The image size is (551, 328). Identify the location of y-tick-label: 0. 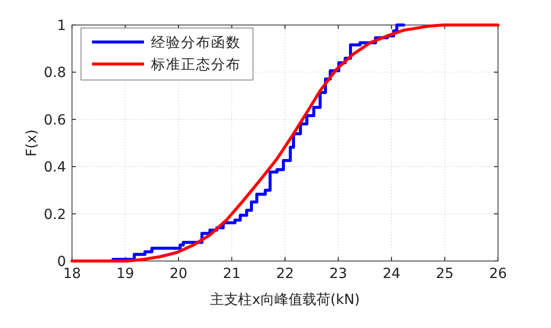
(61, 262).